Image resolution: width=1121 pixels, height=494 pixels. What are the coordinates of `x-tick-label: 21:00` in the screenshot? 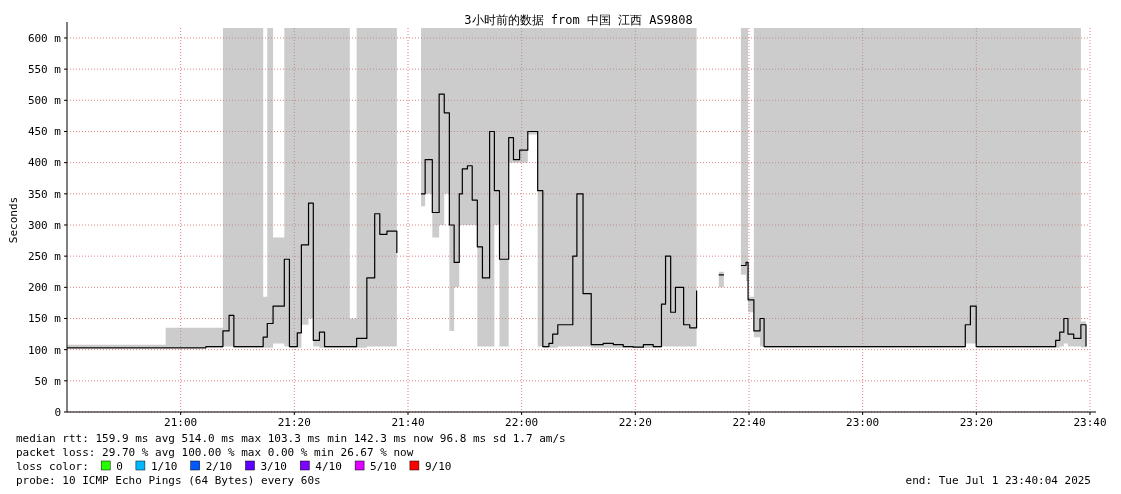 It's located at (181, 422).